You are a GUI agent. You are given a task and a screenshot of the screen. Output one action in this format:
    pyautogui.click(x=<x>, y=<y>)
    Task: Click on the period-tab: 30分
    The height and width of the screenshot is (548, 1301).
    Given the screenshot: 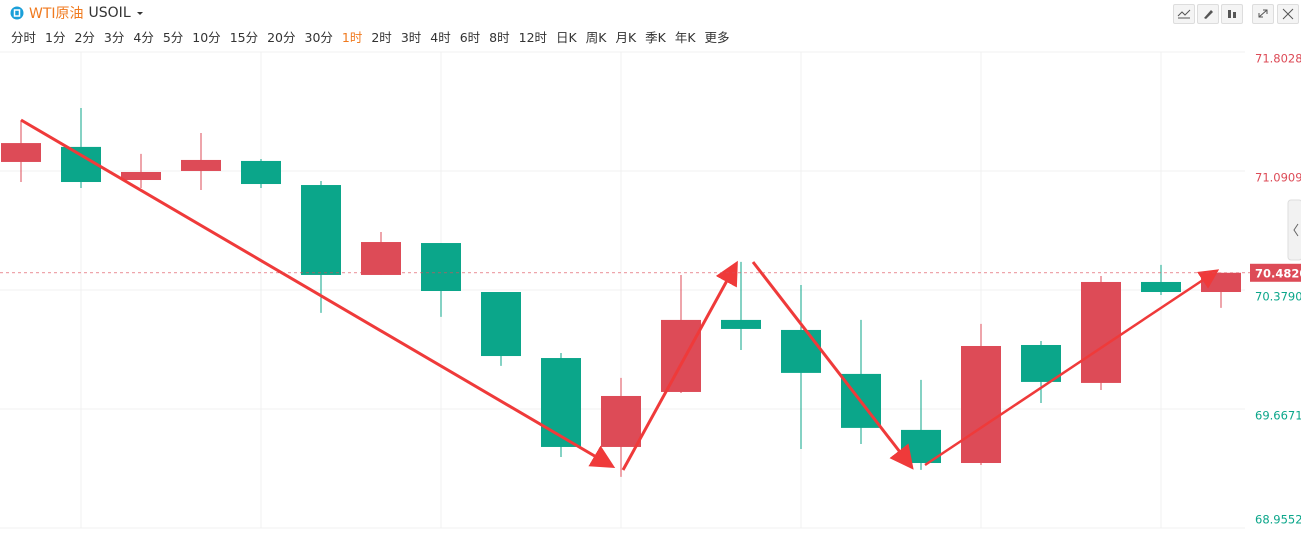 What is the action you would take?
    pyautogui.click(x=318, y=37)
    